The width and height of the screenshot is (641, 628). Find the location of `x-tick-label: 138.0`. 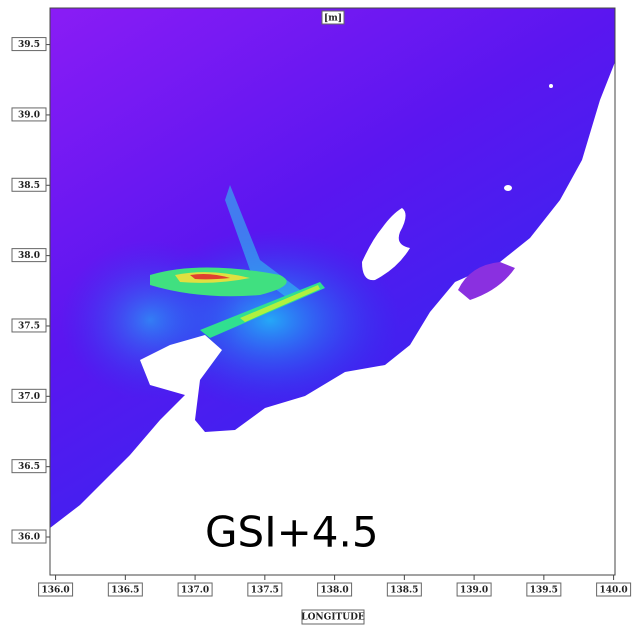

x-tick-label: 138.0 is located at coordinates (334, 591).